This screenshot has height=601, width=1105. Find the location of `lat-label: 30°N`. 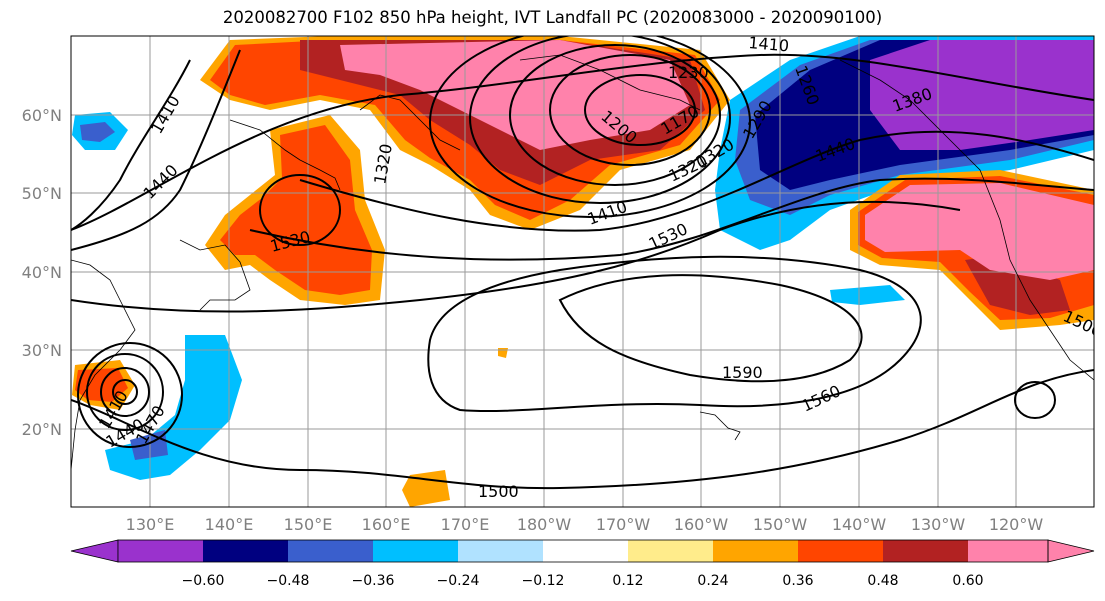

lat-label: 30°N is located at coordinates (42, 350).